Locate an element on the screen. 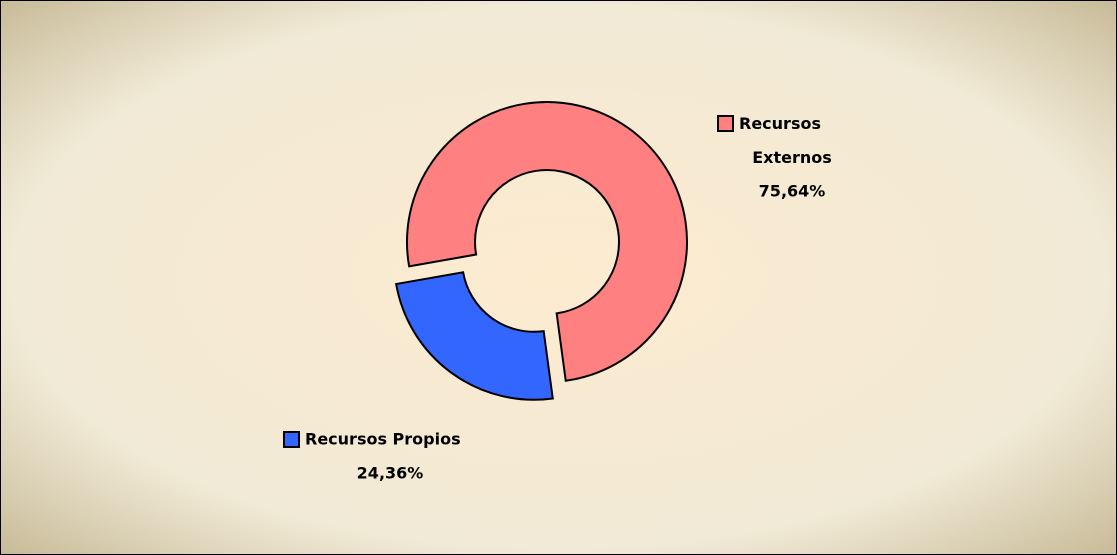  slice-value-label: 24,36% is located at coordinates (390, 473).